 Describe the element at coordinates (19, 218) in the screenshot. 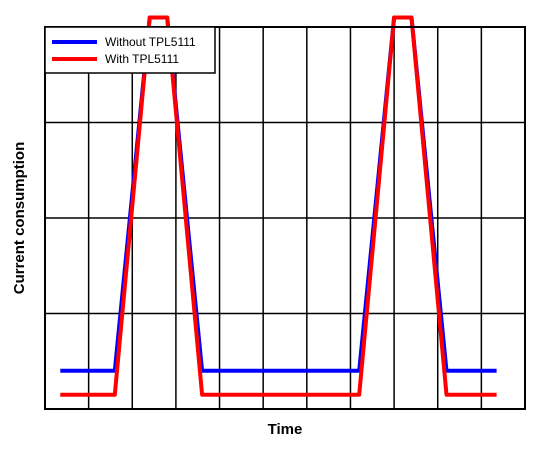

I see `y-axis-label: Current consumption` at that location.